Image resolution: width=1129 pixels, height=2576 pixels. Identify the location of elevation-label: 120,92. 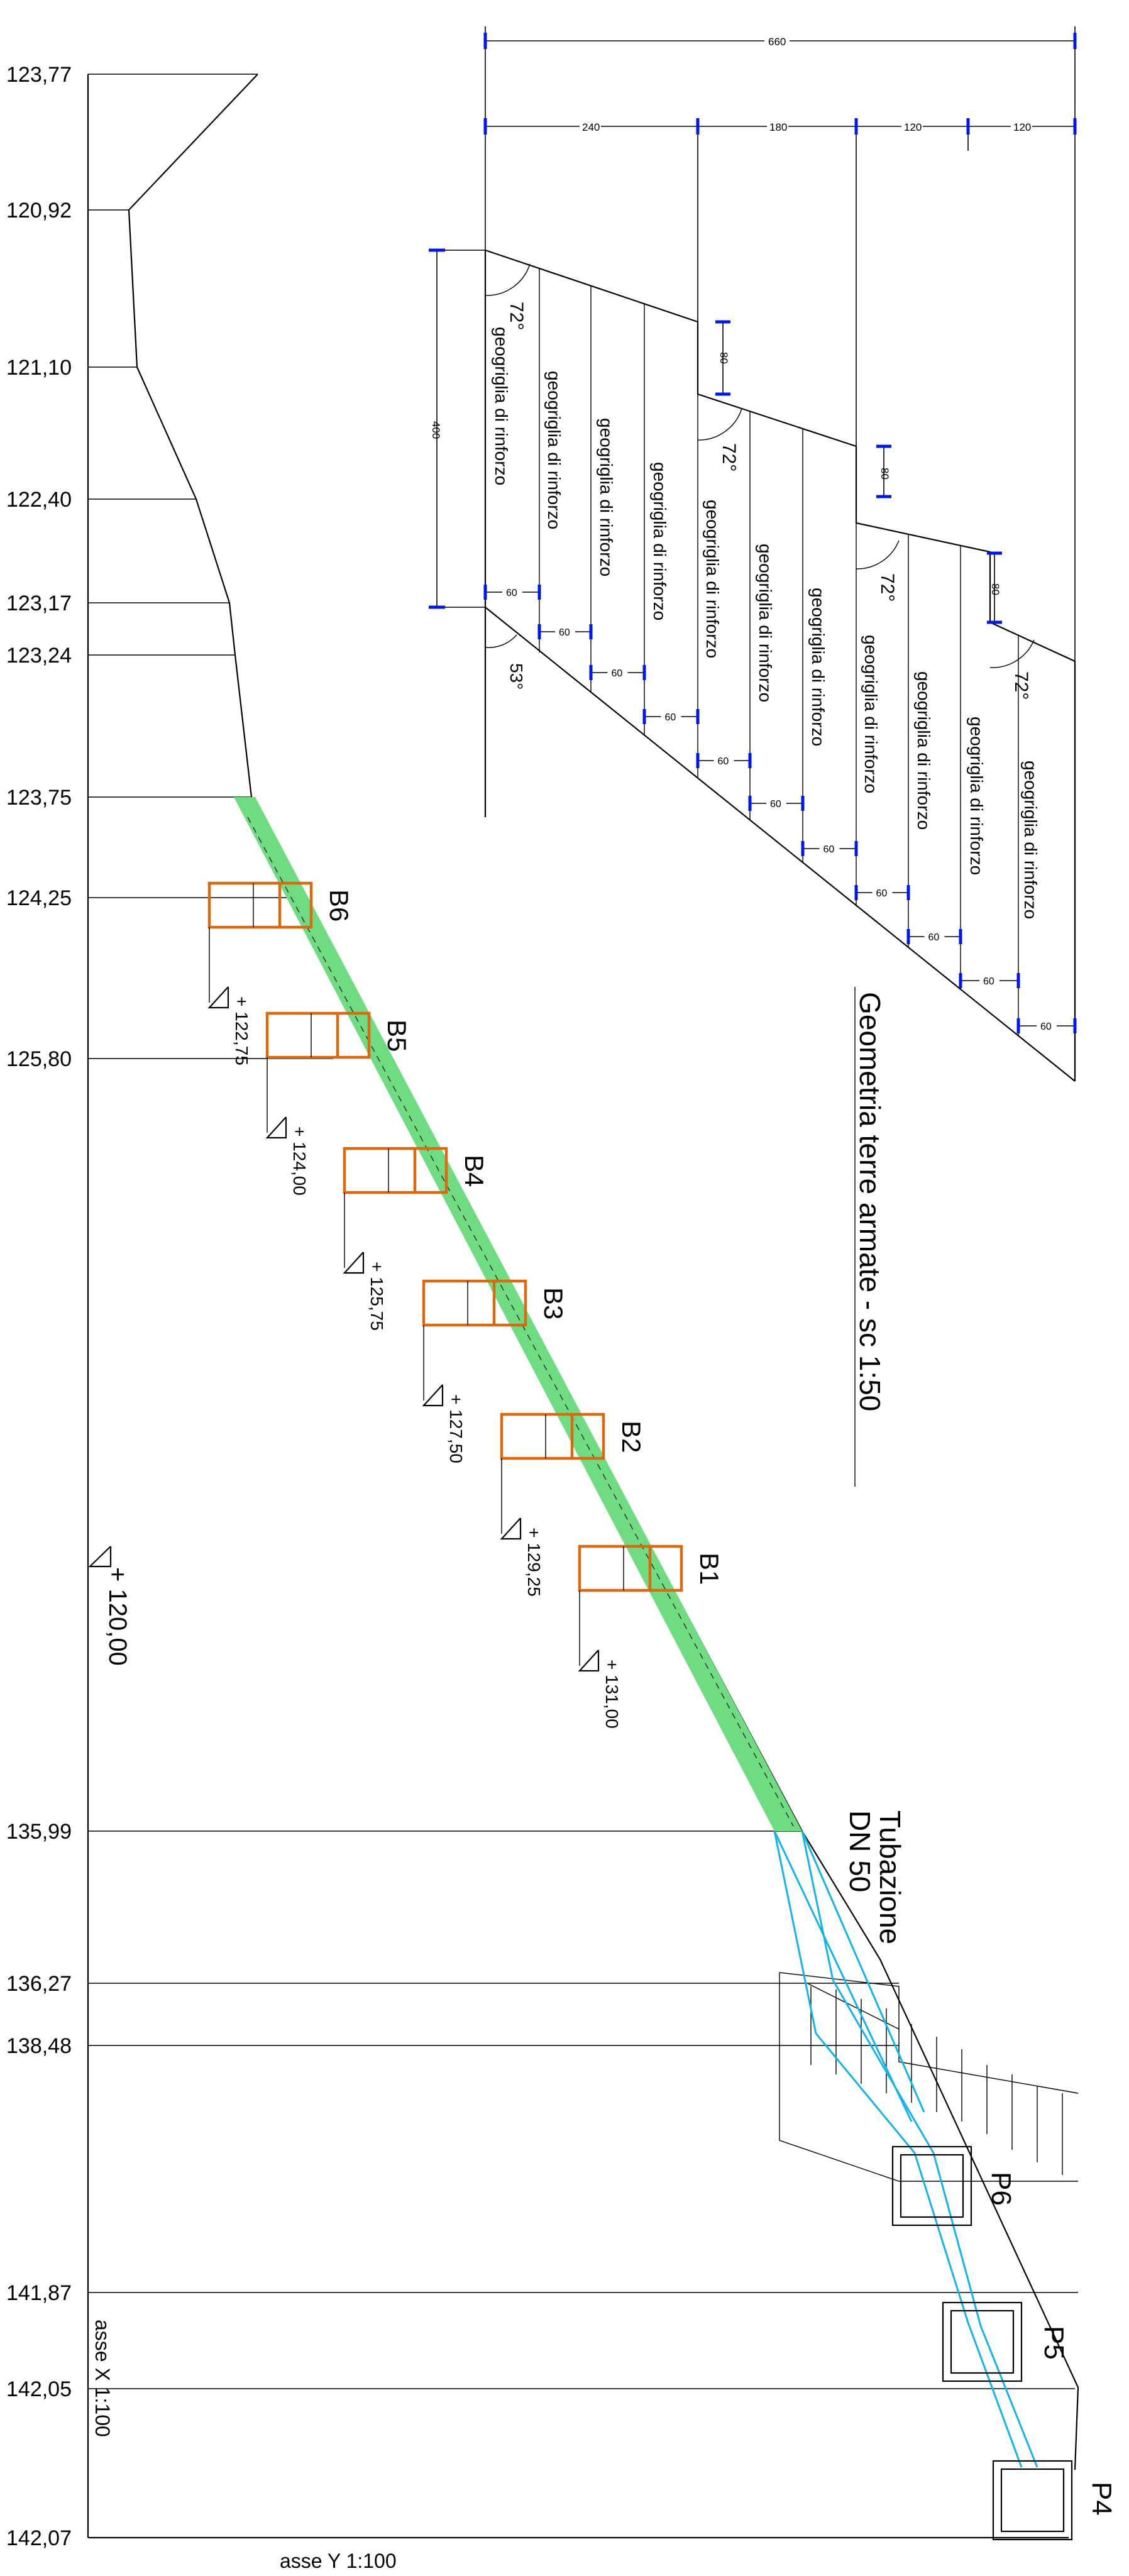
(39, 211).